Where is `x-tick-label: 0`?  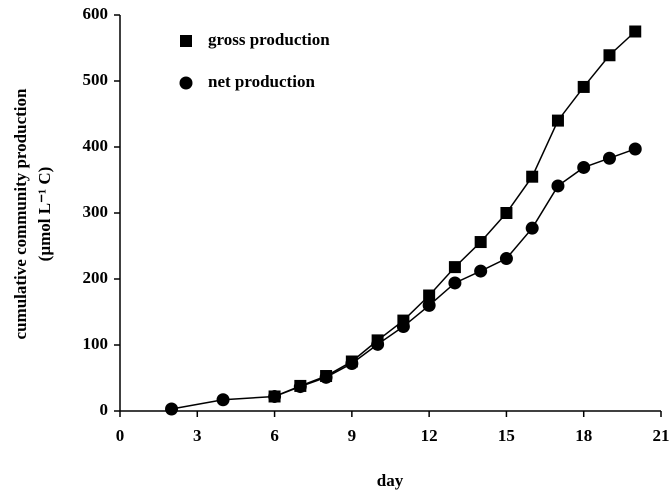
x-tick-label: 0 is located at coordinates (120, 435).